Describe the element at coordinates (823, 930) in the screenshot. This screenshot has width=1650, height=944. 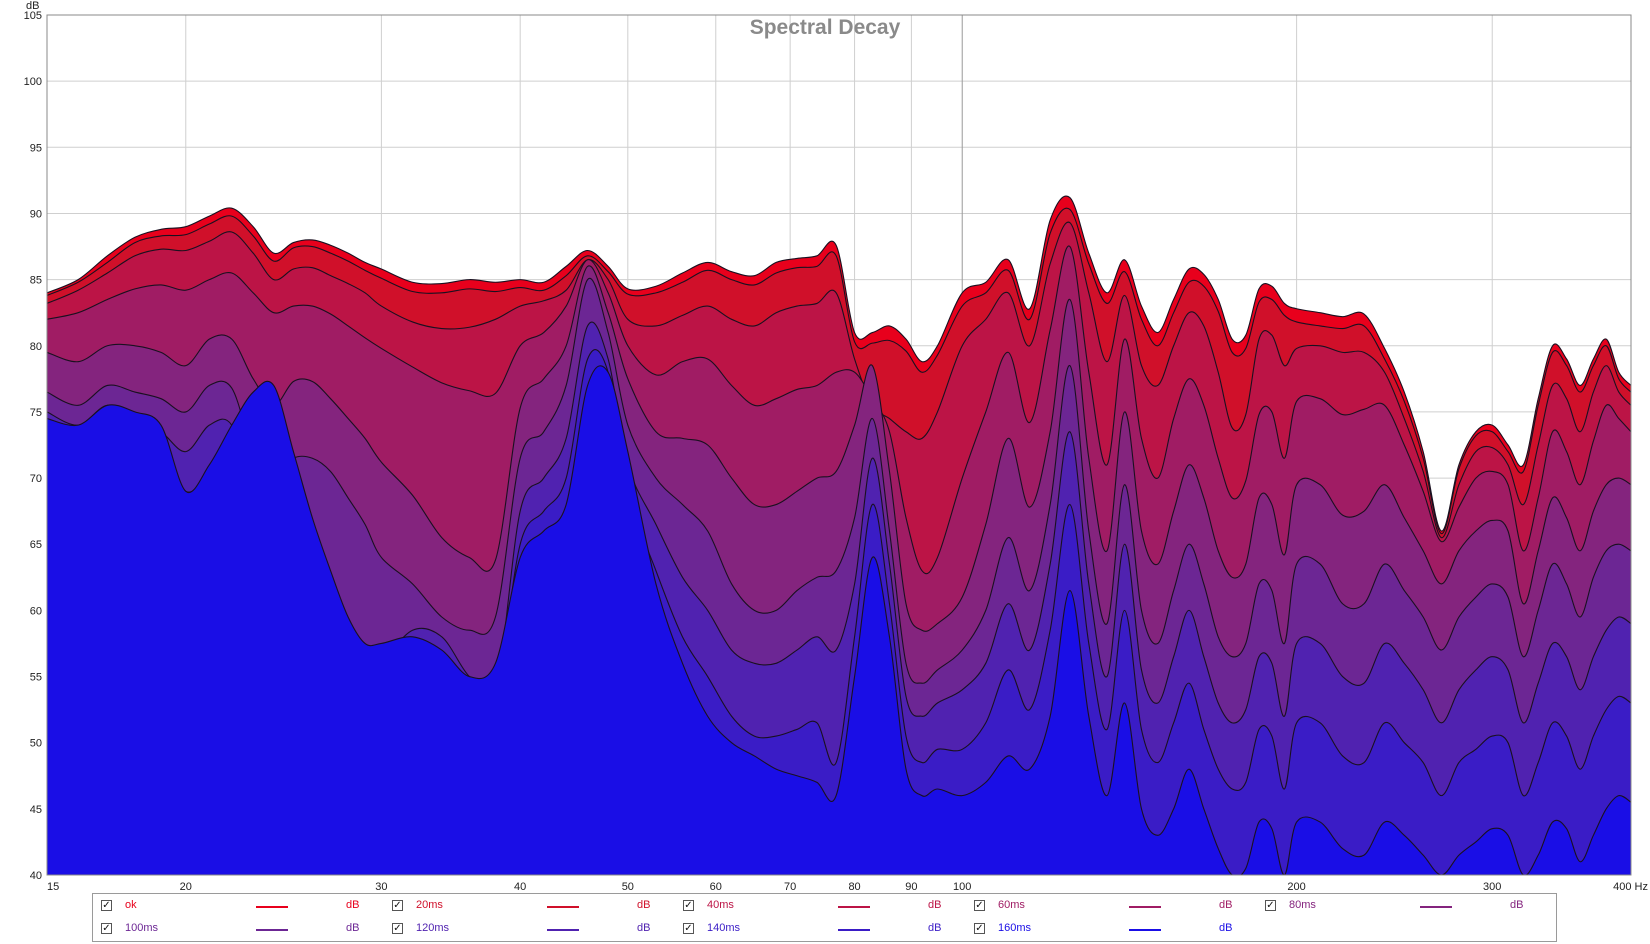
I see `legend-item: ✓ 140ms dB` at that location.